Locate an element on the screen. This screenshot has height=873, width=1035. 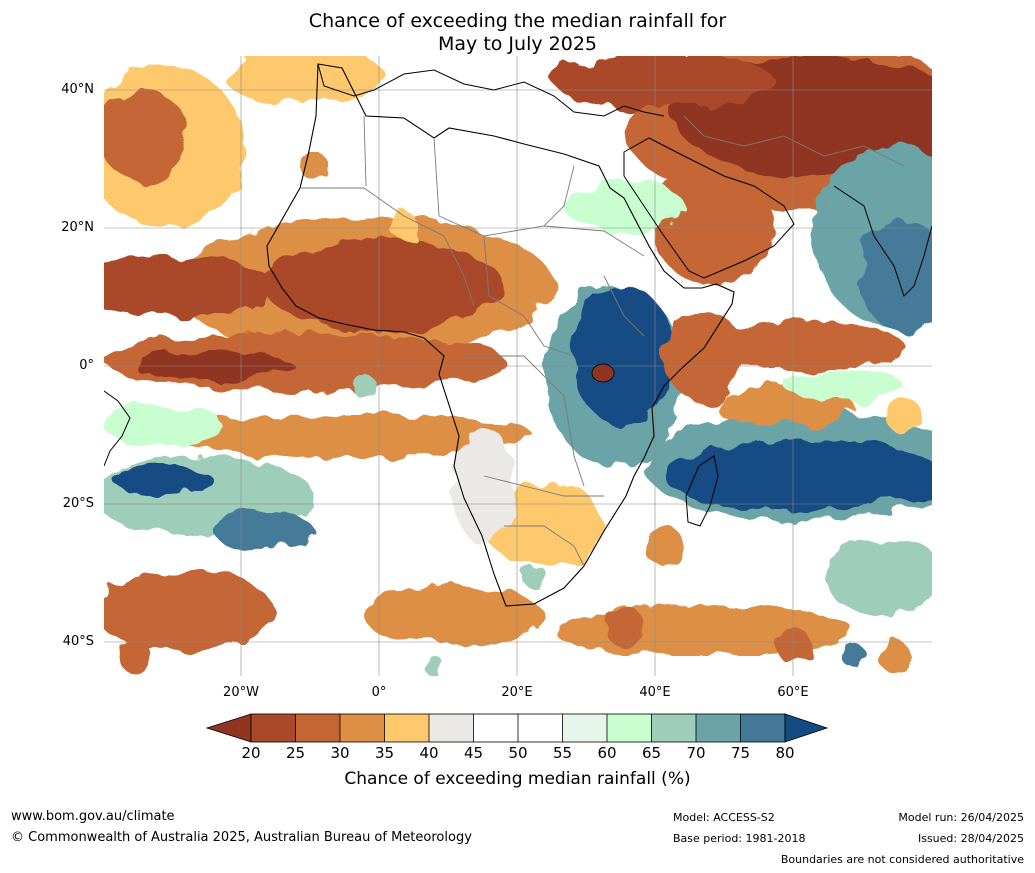
madagascar-coastline is located at coordinates (702, 491).